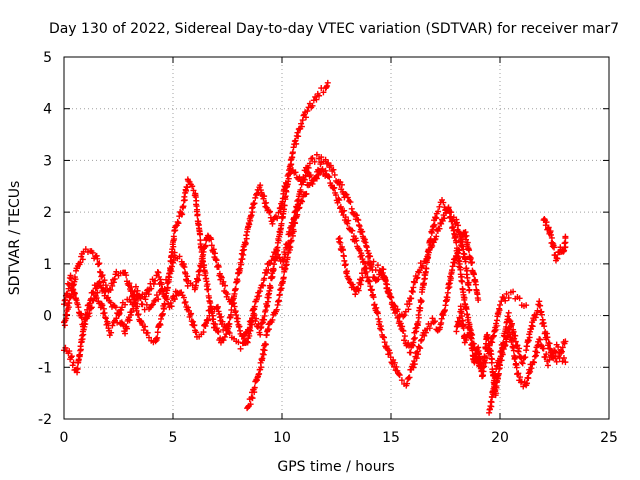 Image resolution: width=640 pixels, height=480 pixels. I want to click on y-tick-label: 2, so click(47, 213).